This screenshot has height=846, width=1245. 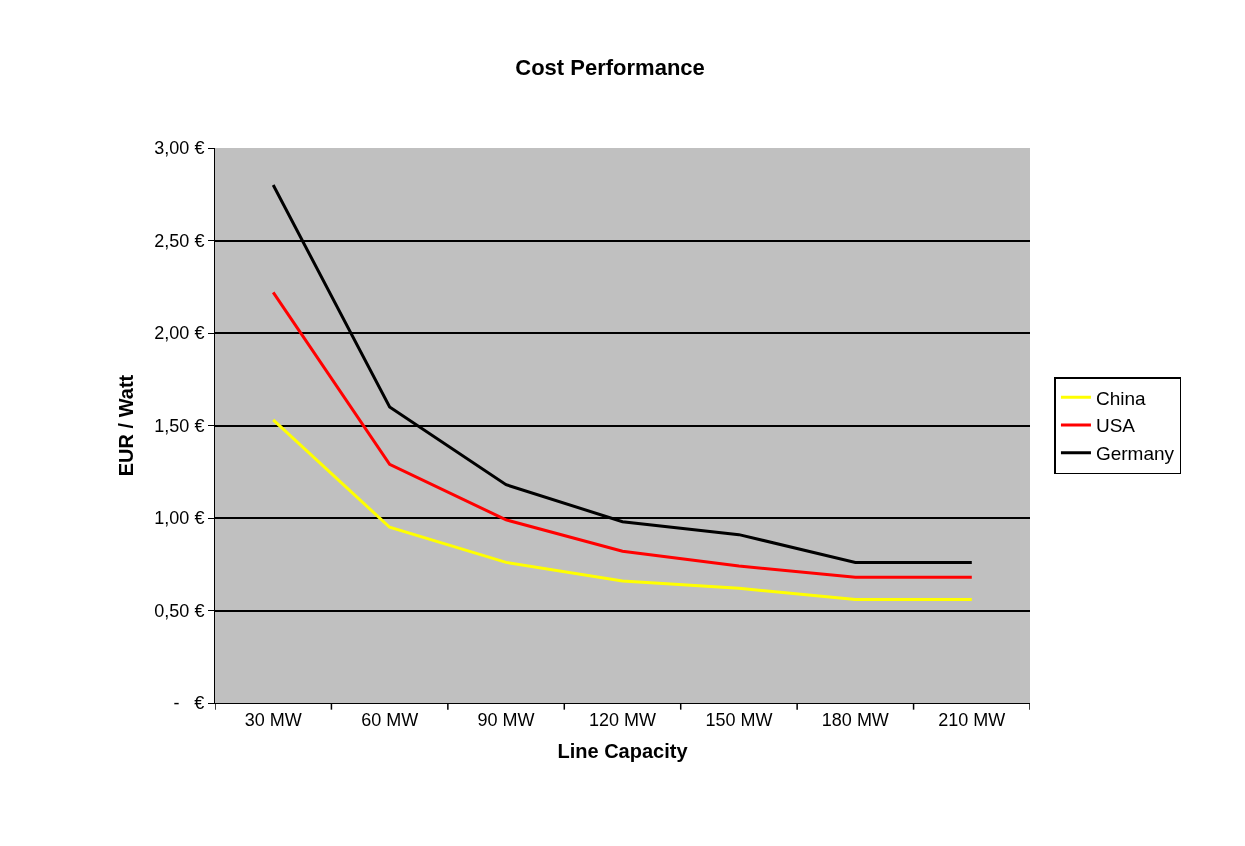 What do you see at coordinates (1135, 454) in the screenshot?
I see `legend-label: Germany` at bounding box center [1135, 454].